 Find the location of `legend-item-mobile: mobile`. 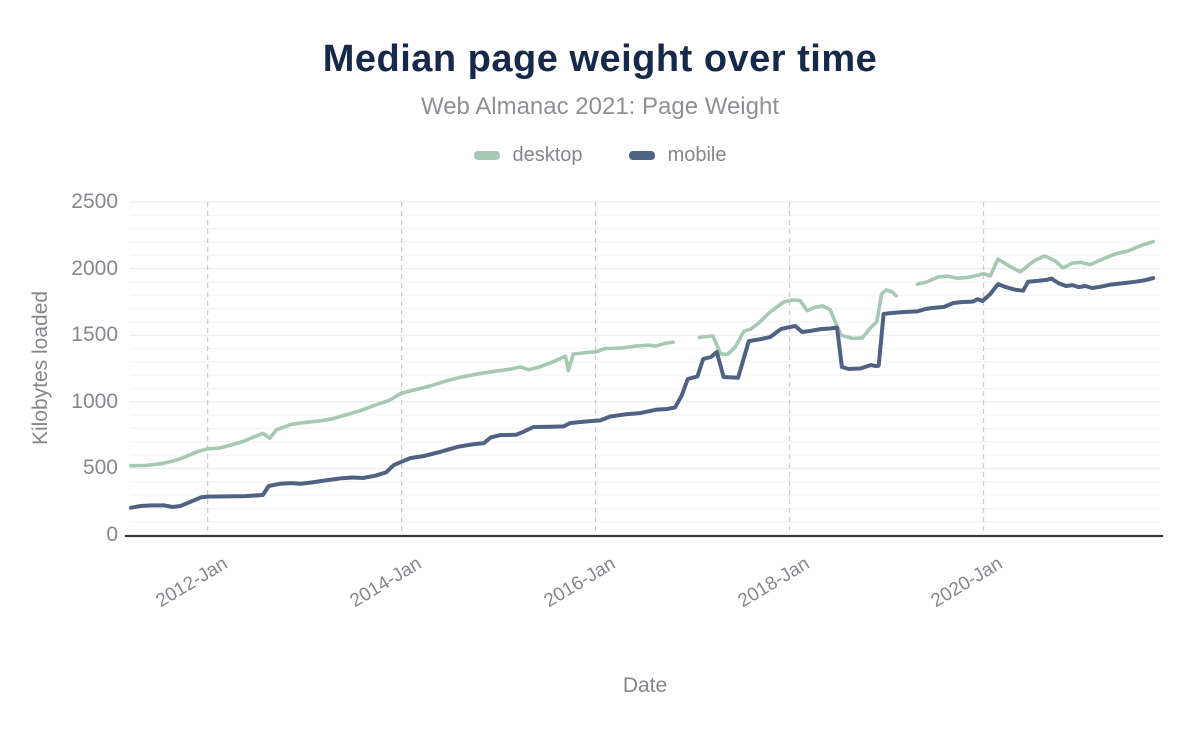

legend-item-mobile: mobile is located at coordinates (677, 155).